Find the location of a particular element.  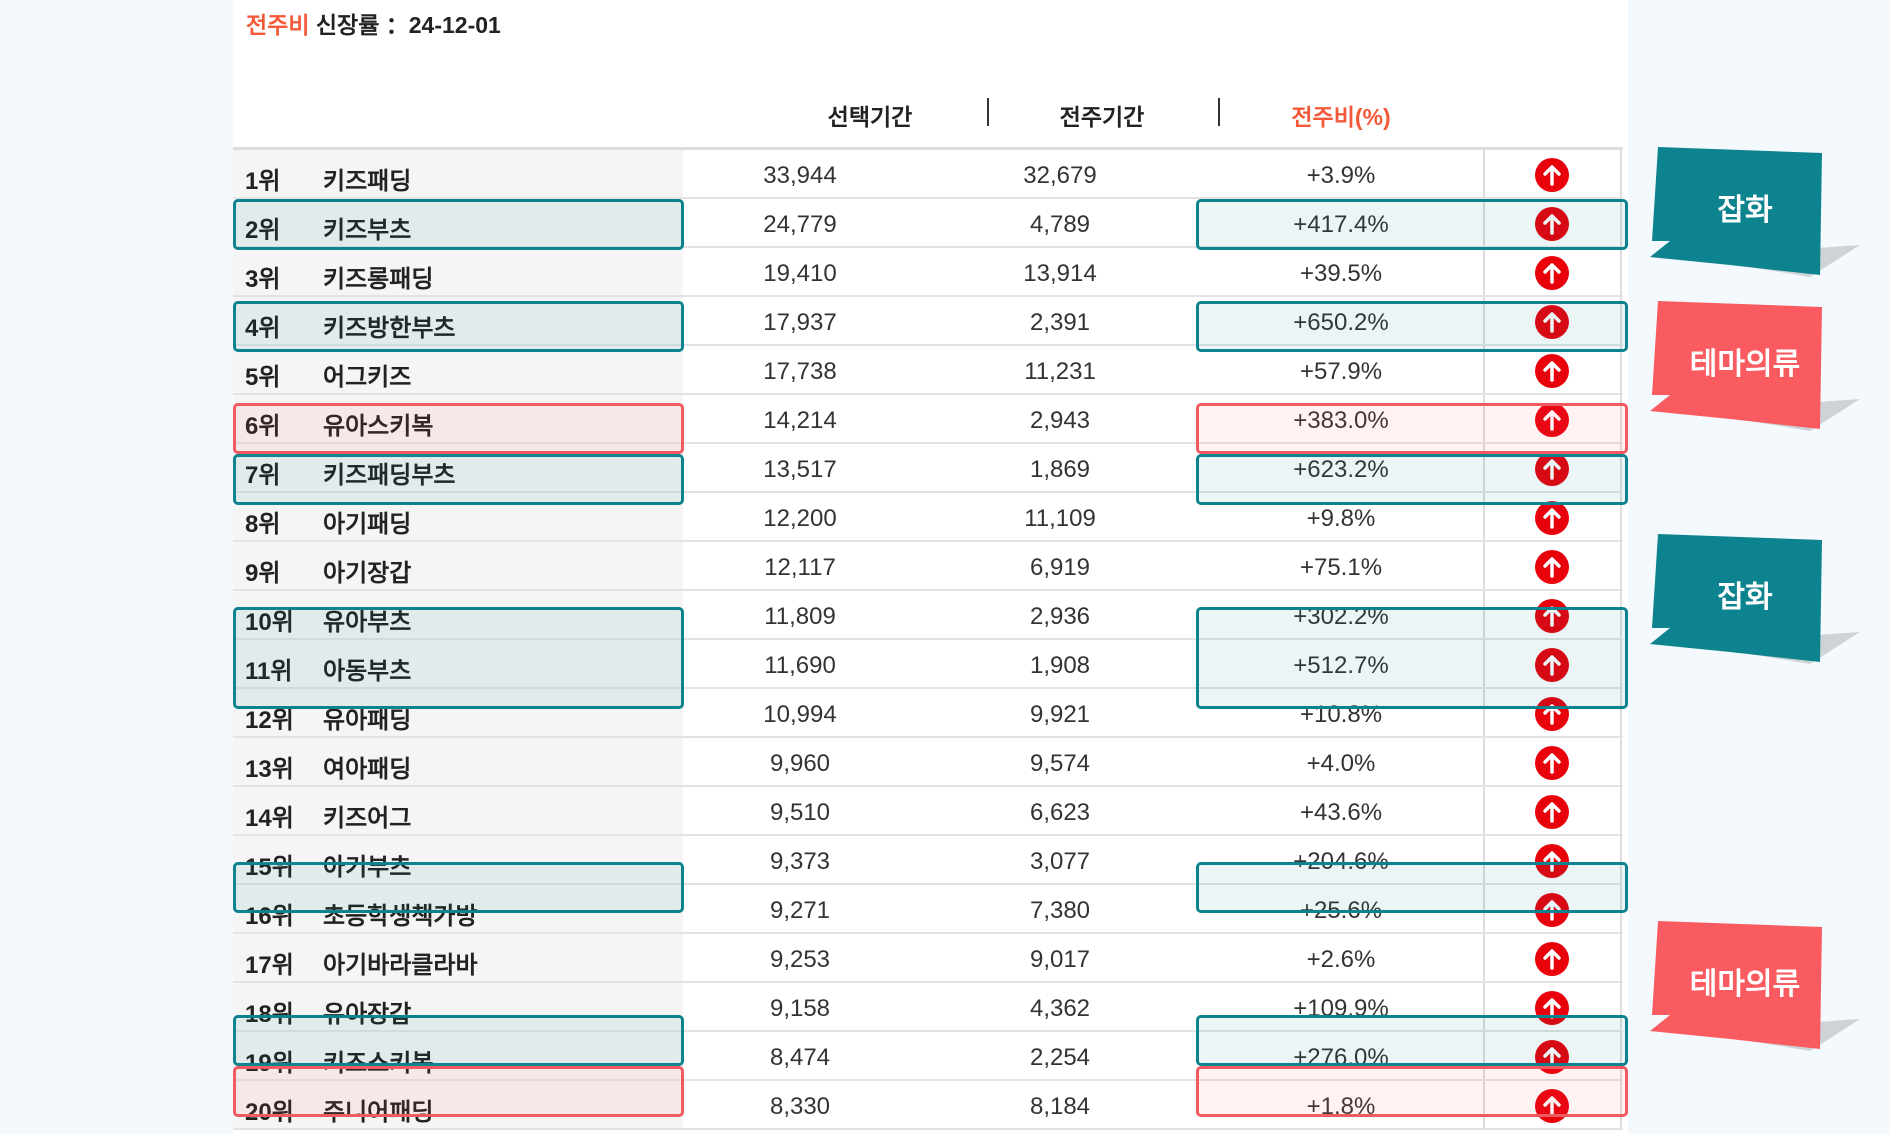

table-row: 2위 키즈부츠 24,779 4,789 +417.4% is located at coordinates (928, 223).